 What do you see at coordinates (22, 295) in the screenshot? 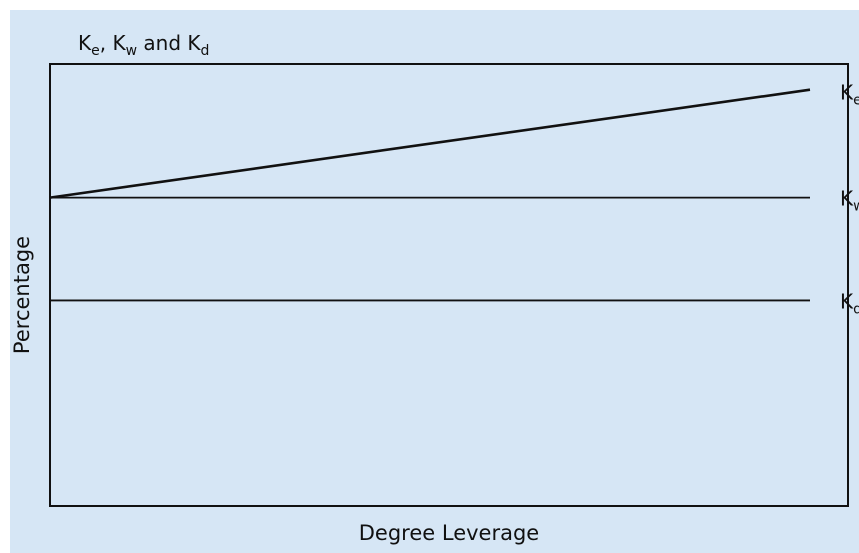
I see `y-axis-label: Percentage` at bounding box center [22, 295].